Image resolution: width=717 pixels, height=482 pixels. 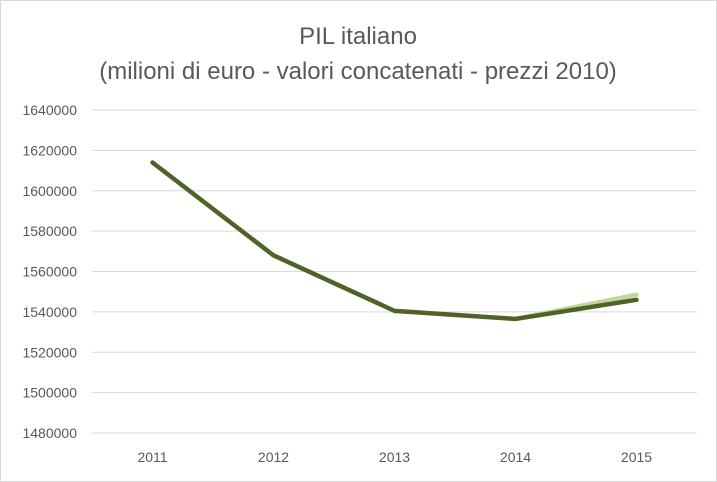 What do you see at coordinates (49, 393) in the screenshot?
I see `y-tick-label: 1500000` at bounding box center [49, 393].